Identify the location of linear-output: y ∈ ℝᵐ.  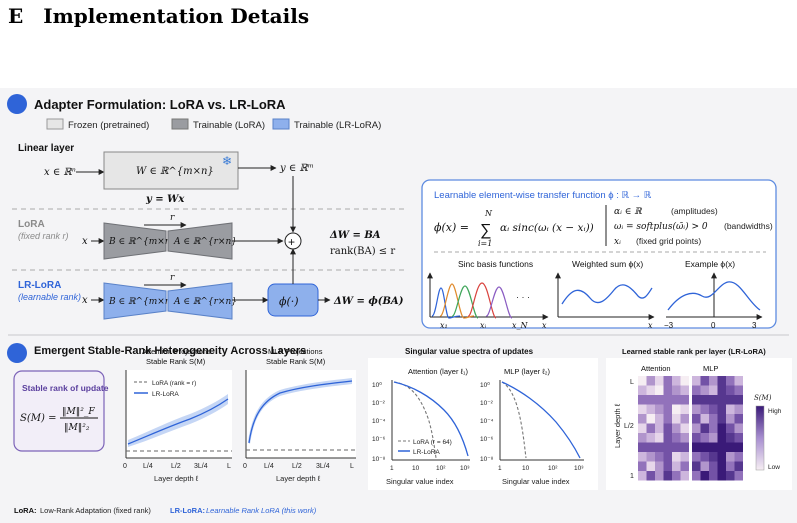
(296, 168).